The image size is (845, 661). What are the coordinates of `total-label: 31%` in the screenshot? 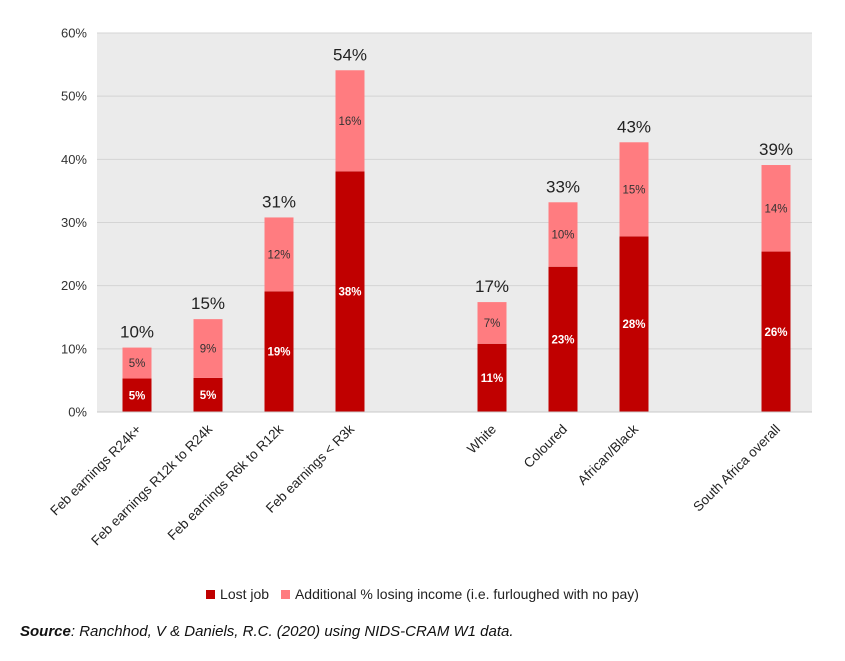 It's located at (279, 201).